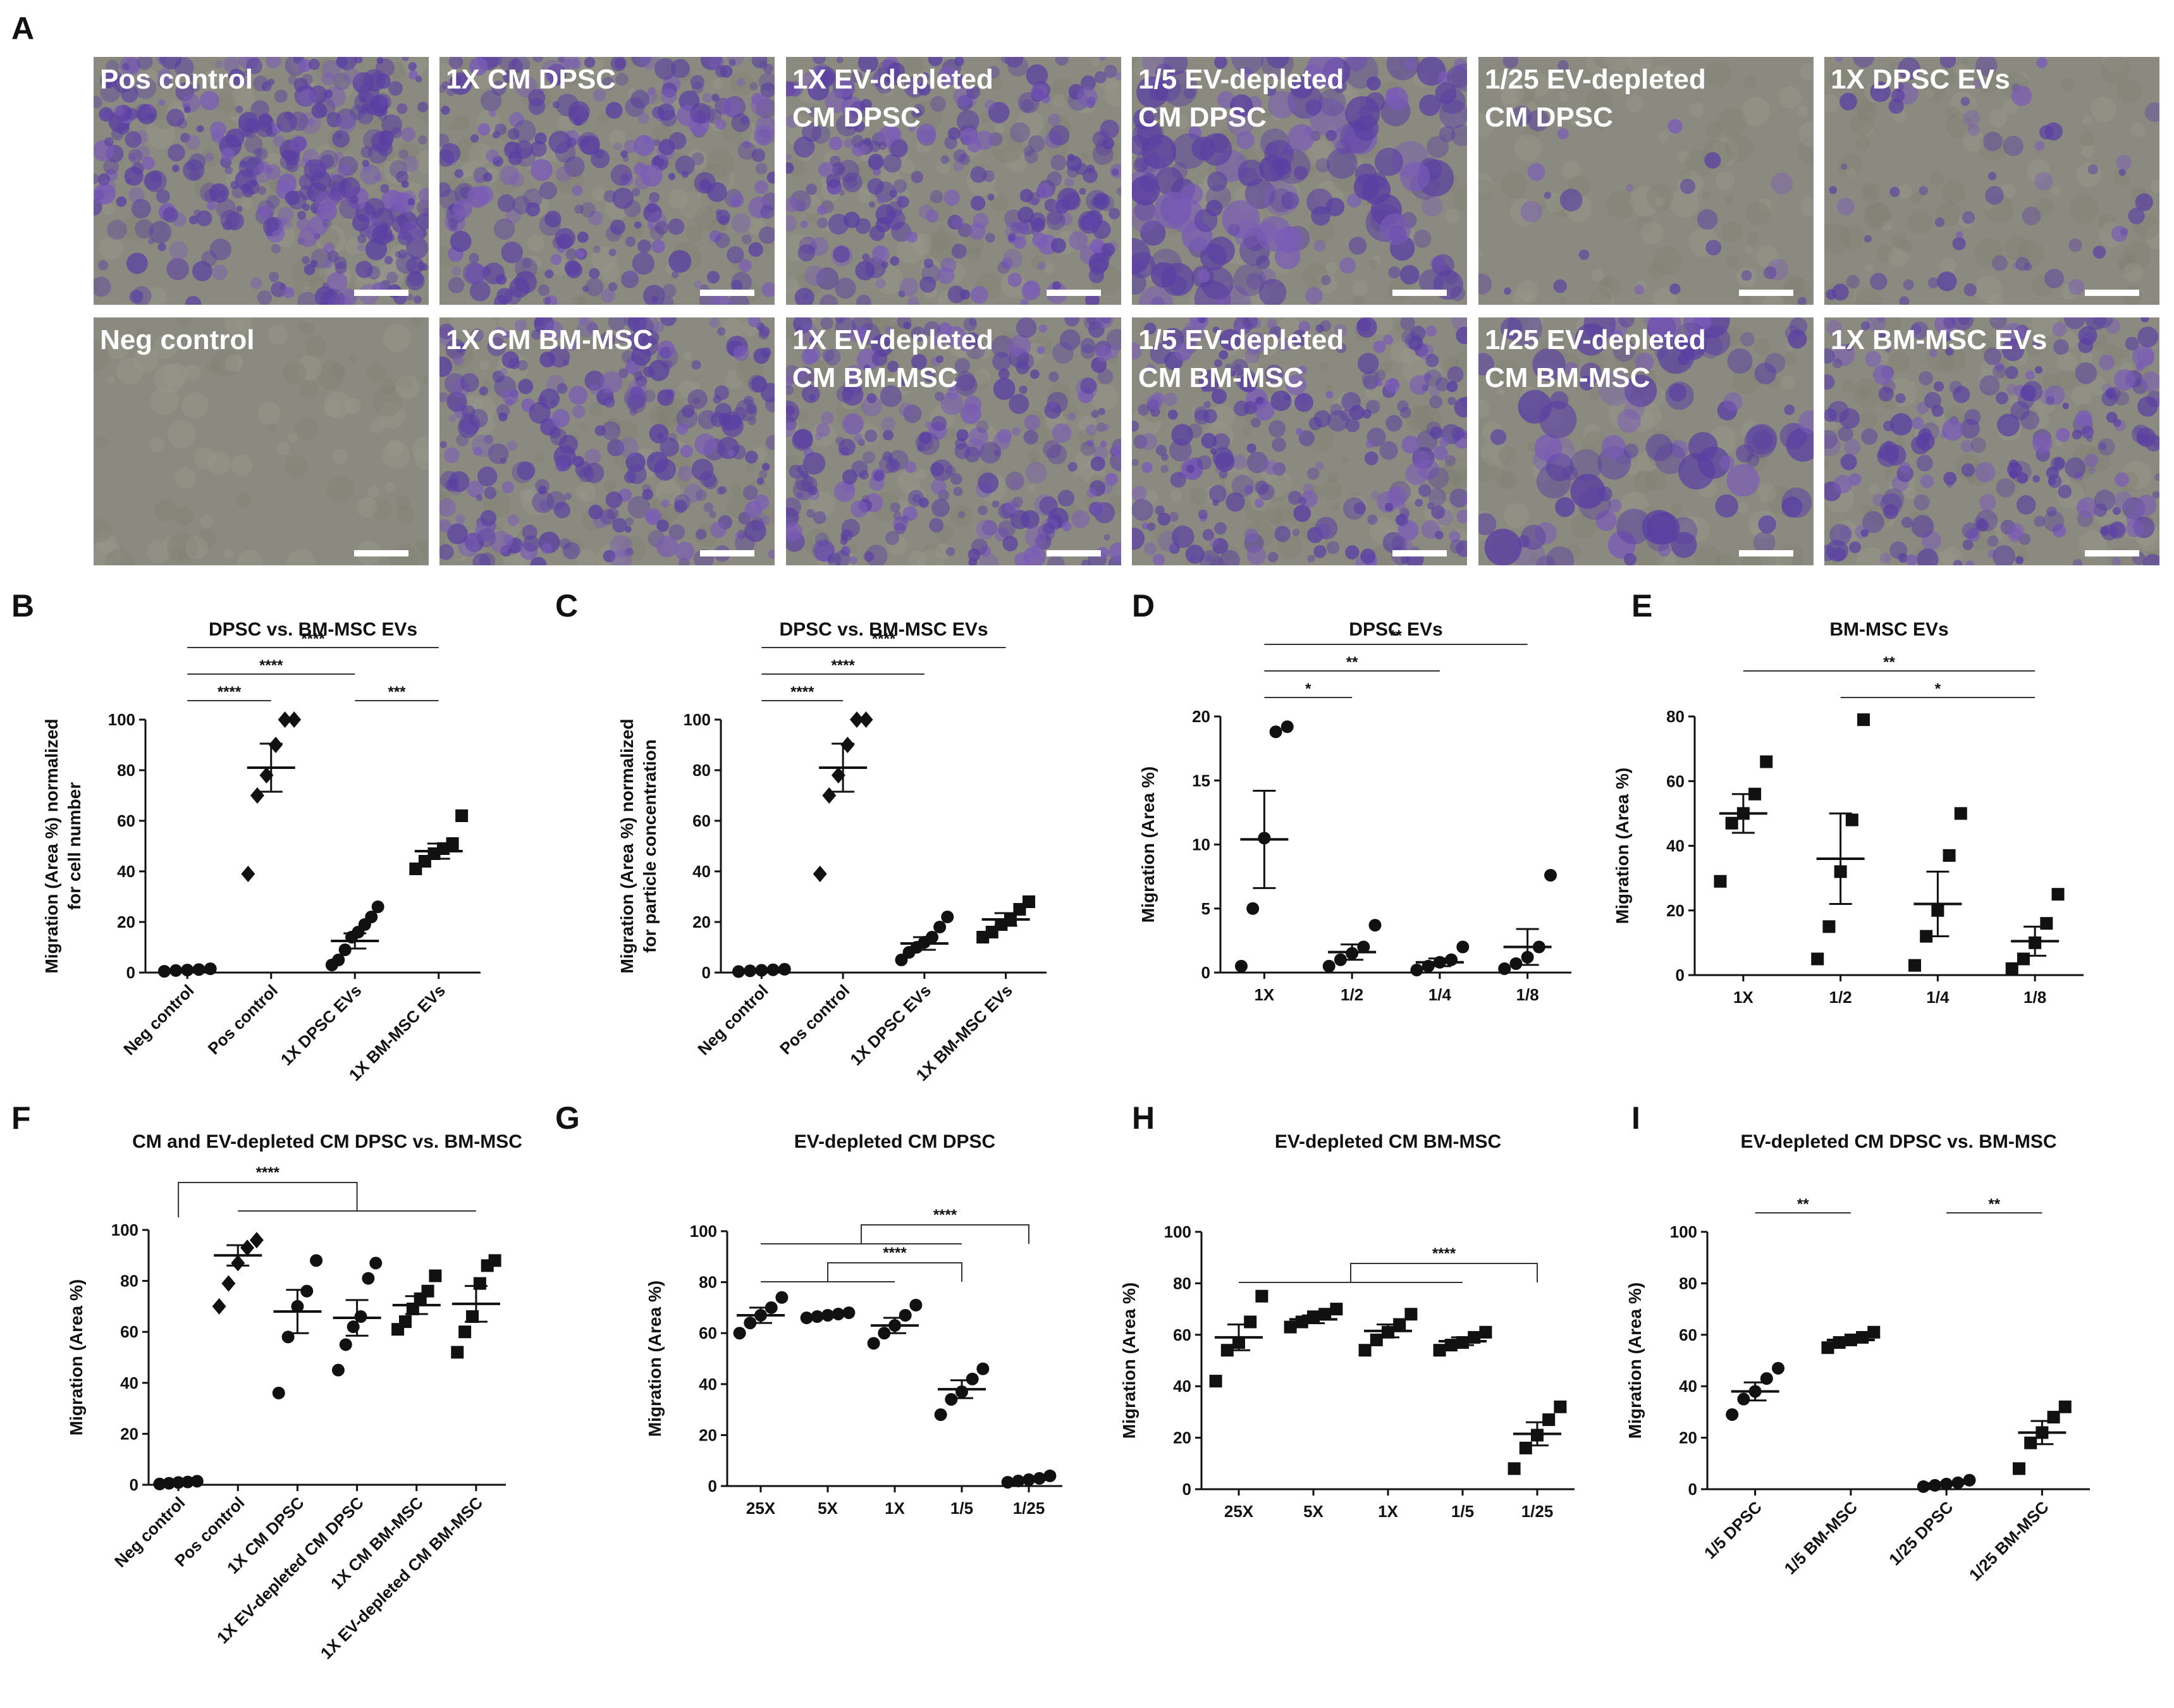 Image resolution: width=2174 pixels, height=1708 pixels. Describe the element at coordinates (1743, 997) in the screenshot. I see `category-label-1x: 1X` at that location.